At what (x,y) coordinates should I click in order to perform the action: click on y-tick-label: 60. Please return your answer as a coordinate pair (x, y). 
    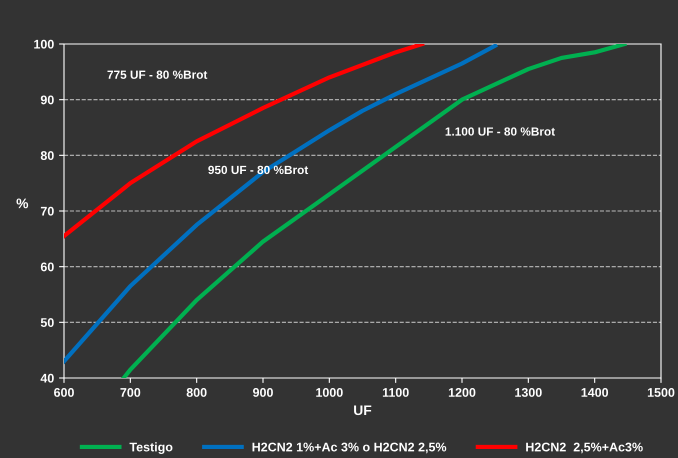
    Looking at the image, I should click on (47, 267).